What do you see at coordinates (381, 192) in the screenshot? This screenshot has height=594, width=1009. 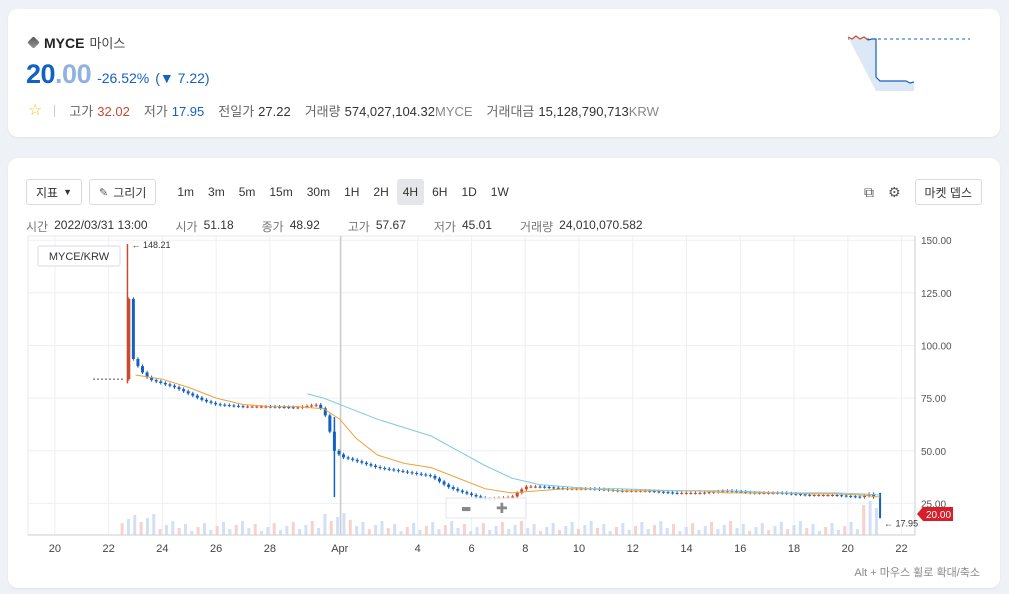 I see `interval-2h: 2H` at bounding box center [381, 192].